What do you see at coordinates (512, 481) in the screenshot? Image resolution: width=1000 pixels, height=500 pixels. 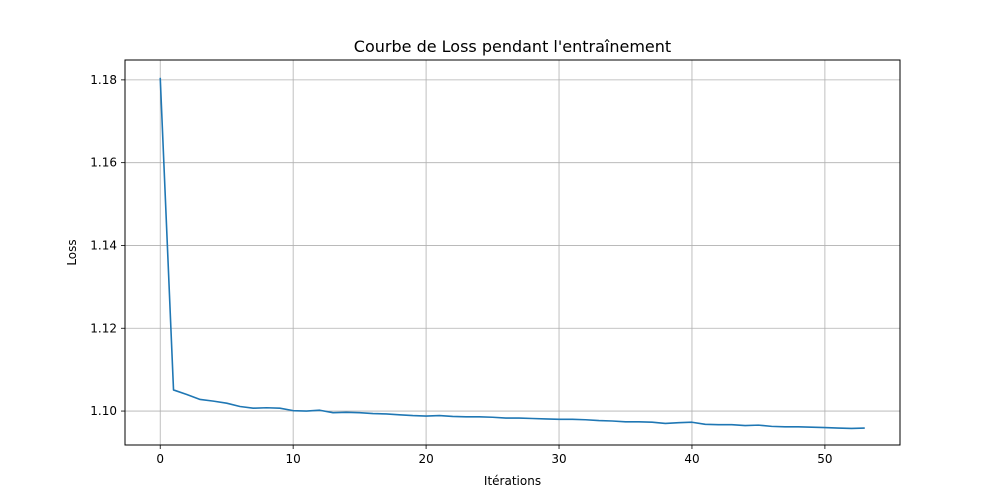 I see `x-axis-label: Itérations` at bounding box center [512, 481].